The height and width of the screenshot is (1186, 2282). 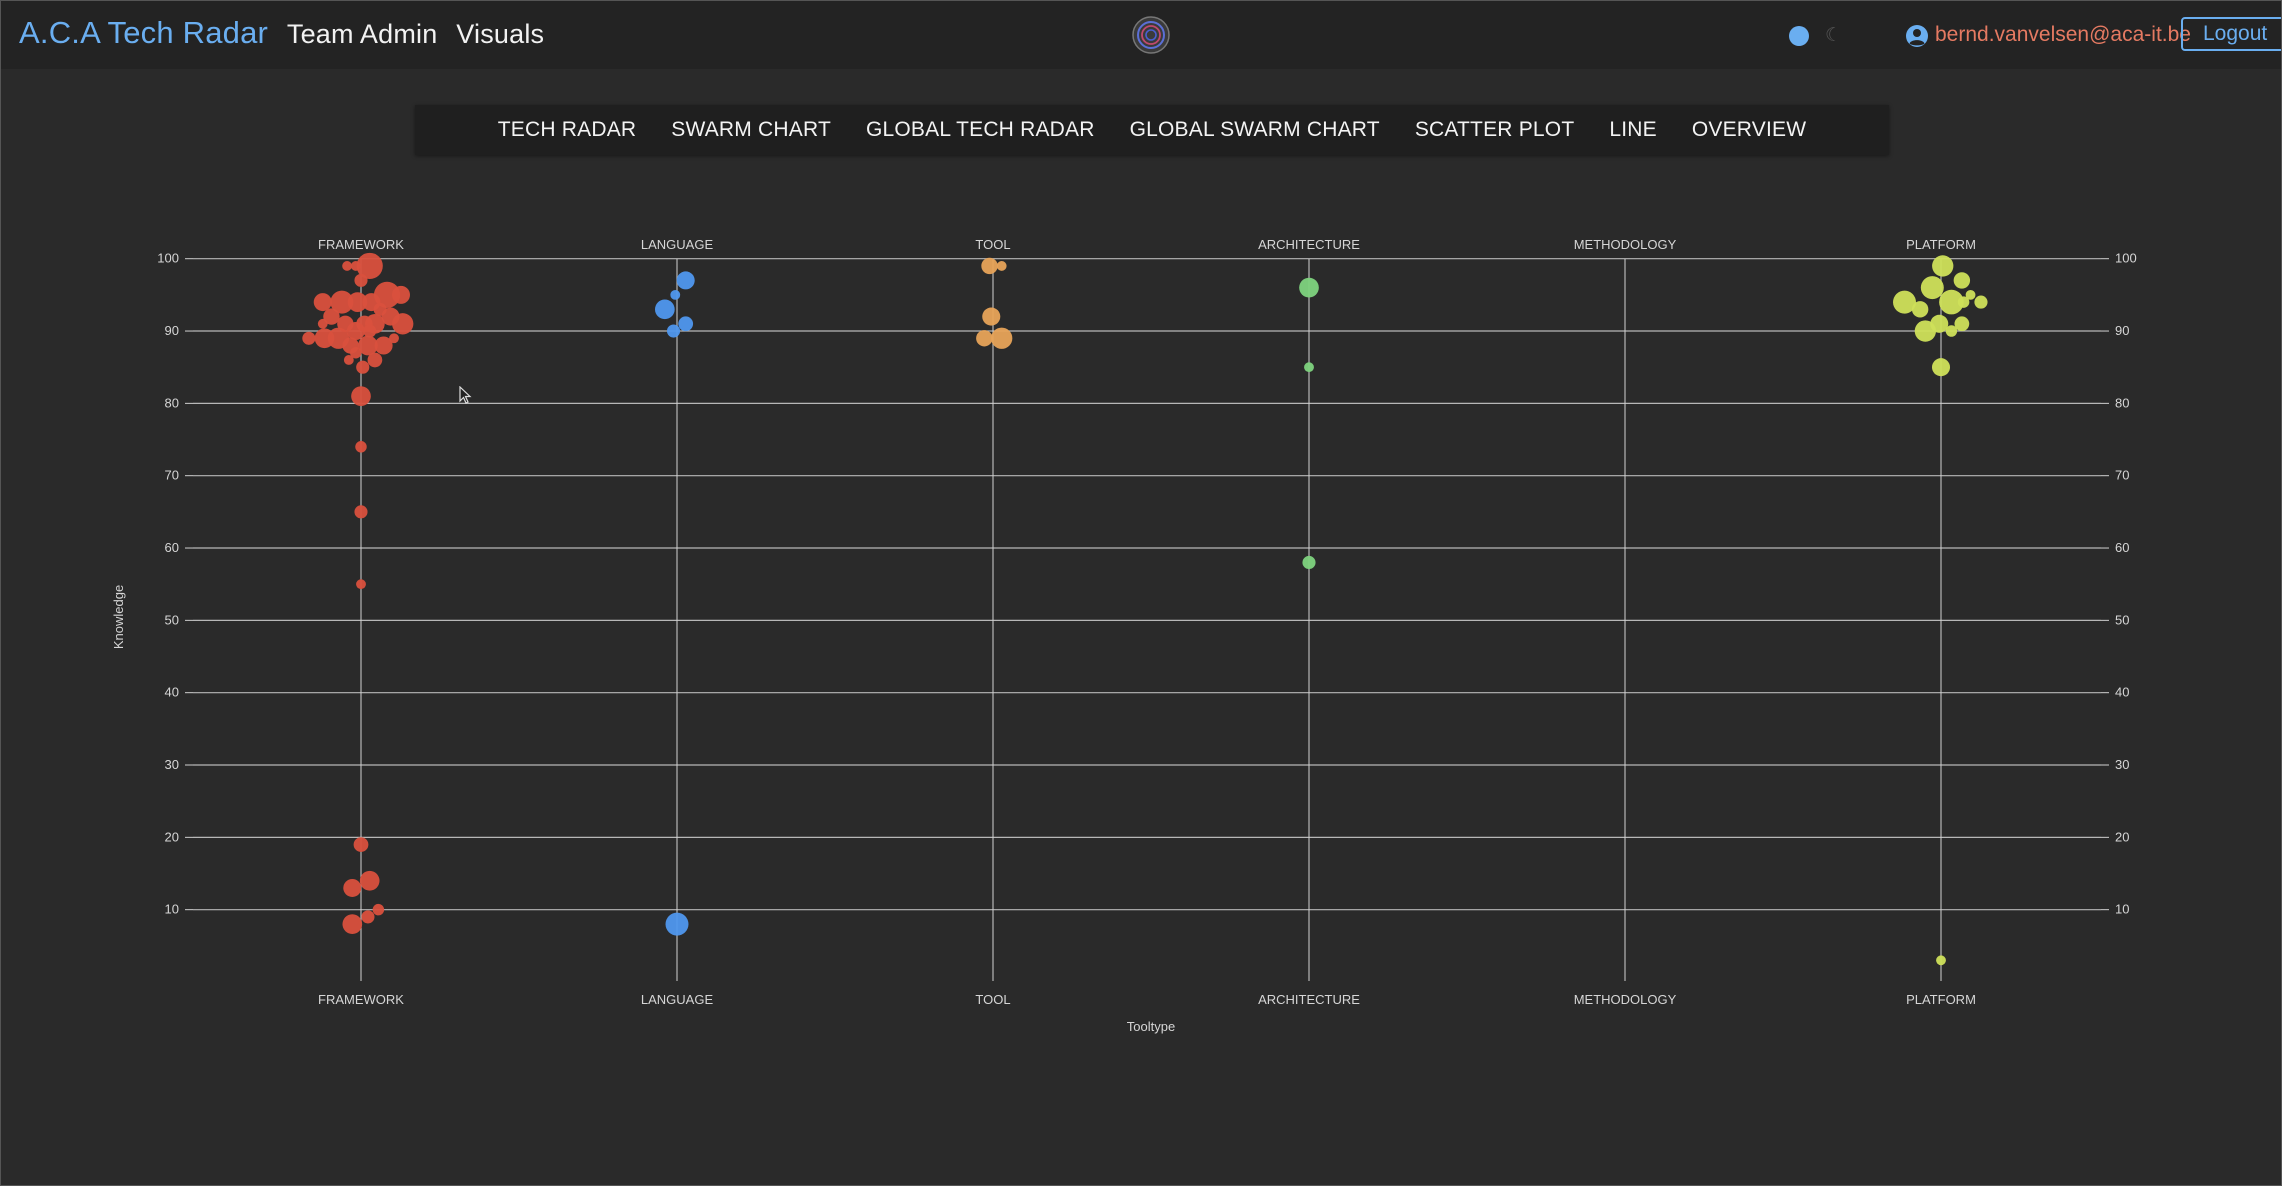 What do you see at coordinates (992, 999) in the screenshot?
I see `x-tick-label-bottom: TOOL` at bounding box center [992, 999].